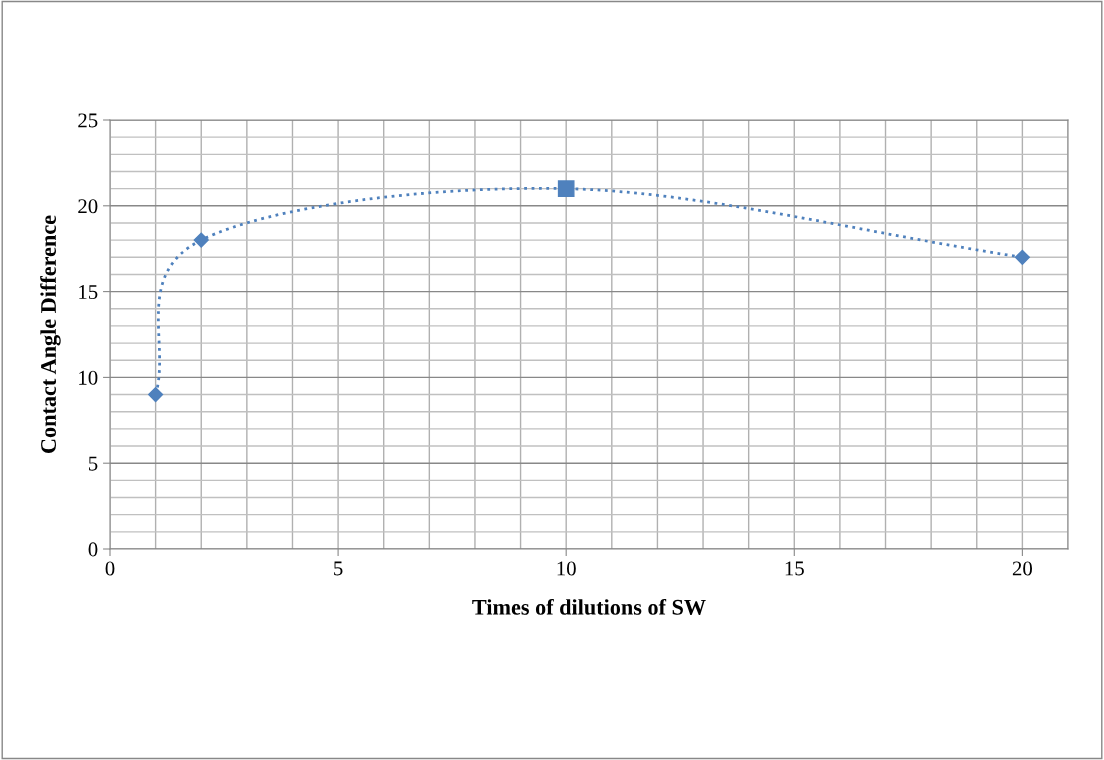 The width and height of the screenshot is (1104, 760). I want to click on y-axis-title: Contact Angle Difference, so click(50, 334).